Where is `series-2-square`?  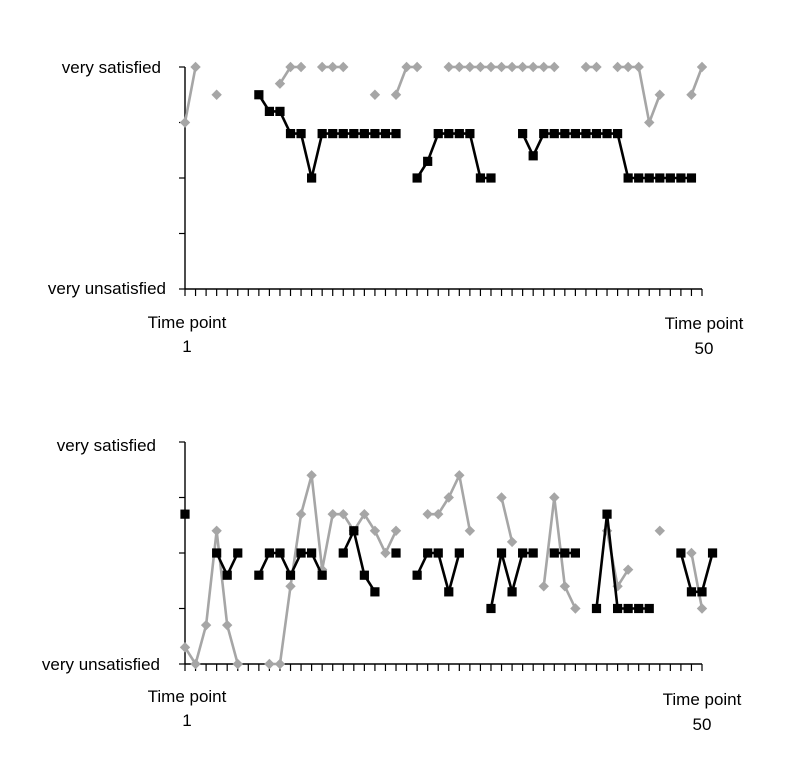
series-2-square is located at coordinates (448, 562).